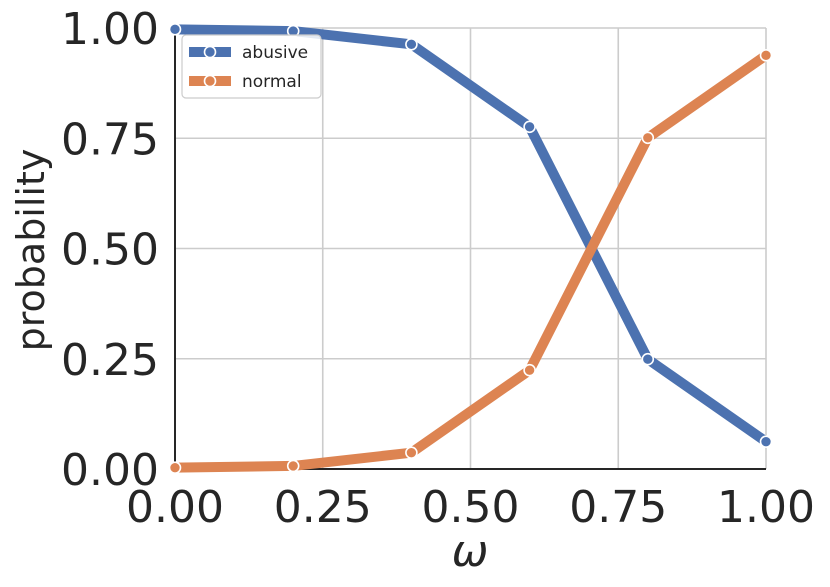 This screenshot has width=830, height=587. What do you see at coordinates (210, 81) in the screenshot?
I see `legend-marker-normal` at bounding box center [210, 81].